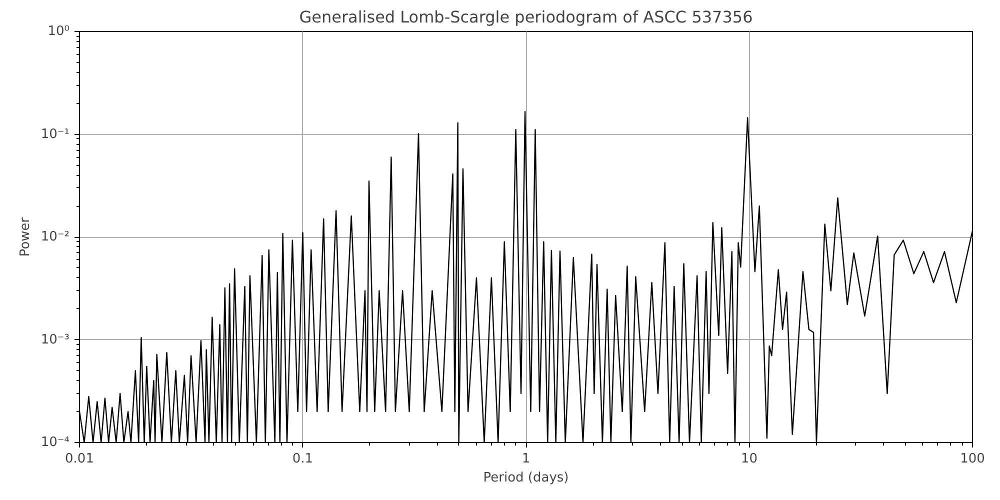  I want to click on y-axis-title: Power, so click(25, 236).